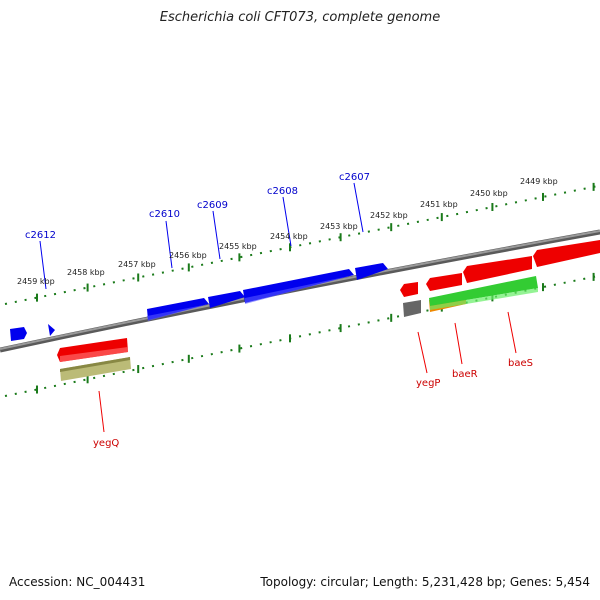 This screenshot has width=600, height=600. What do you see at coordinates (289, 236) in the screenshot?
I see `ruler-label: 2454 kbp` at bounding box center [289, 236].